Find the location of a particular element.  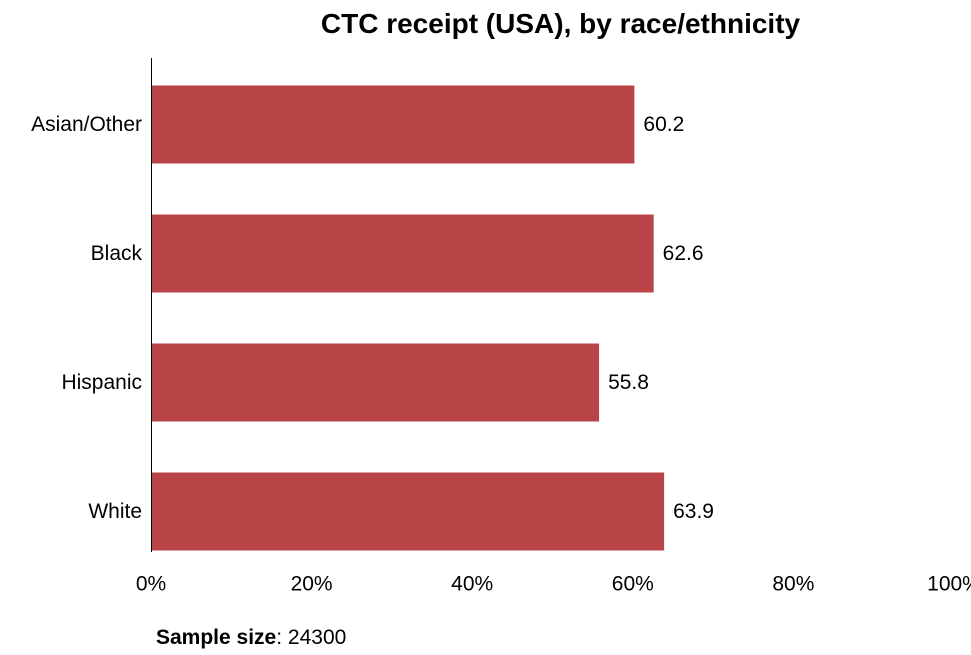

x-tick-label: 80% is located at coordinates (793, 584).